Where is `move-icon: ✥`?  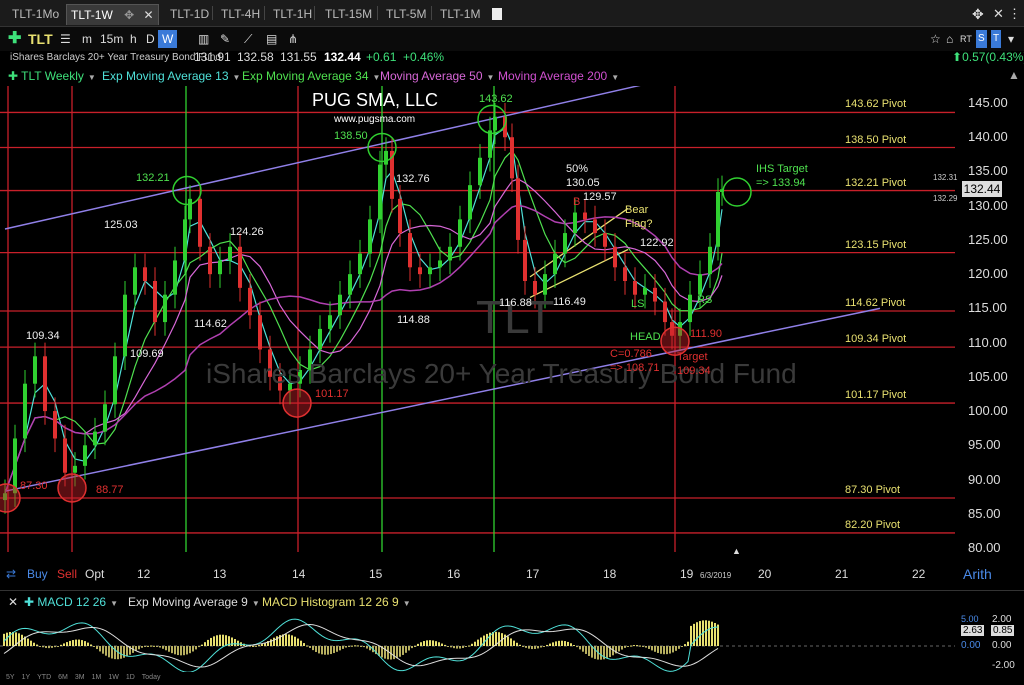 move-icon: ✥ is located at coordinates (129, 15).